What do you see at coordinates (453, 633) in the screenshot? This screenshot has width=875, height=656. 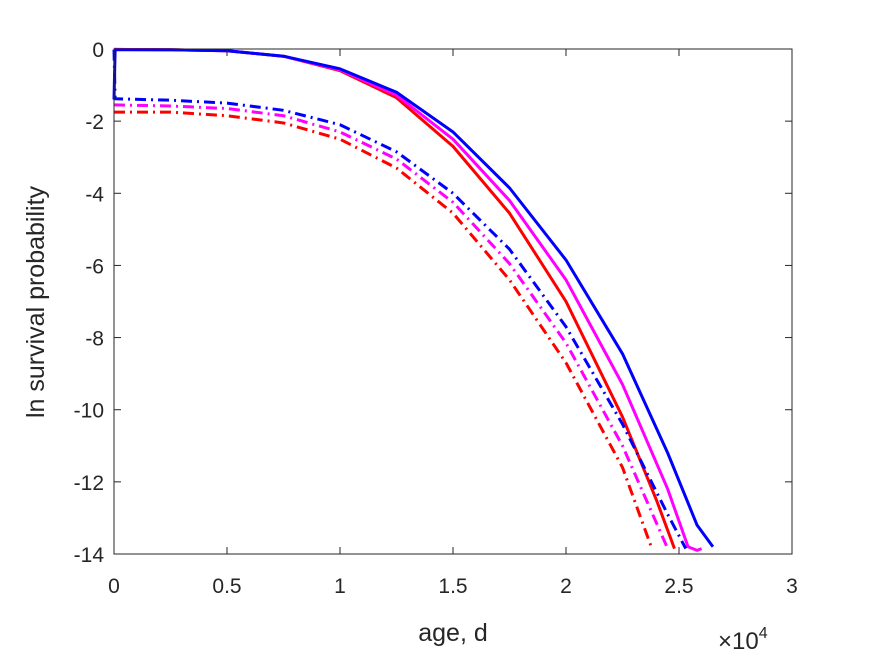 I see `x-axis-label: age, d` at bounding box center [453, 633].